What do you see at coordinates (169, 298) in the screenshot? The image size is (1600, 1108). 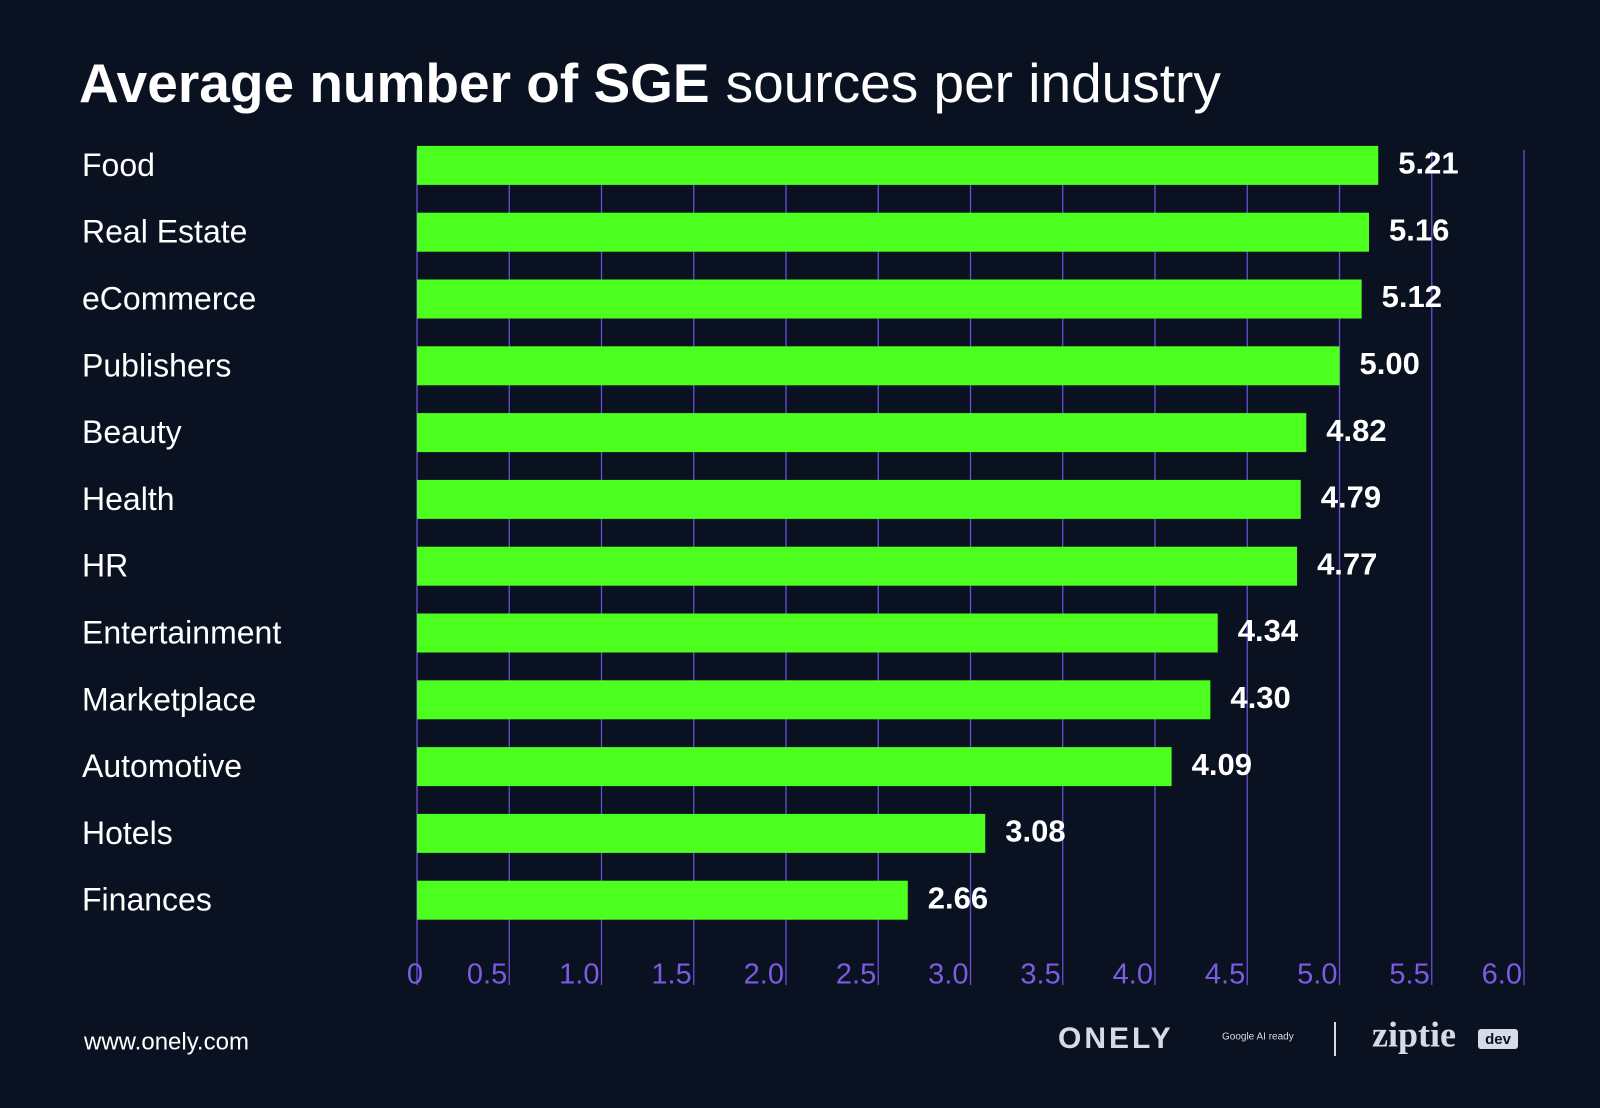 I see `y-tick-label: eCommerce` at bounding box center [169, 298].